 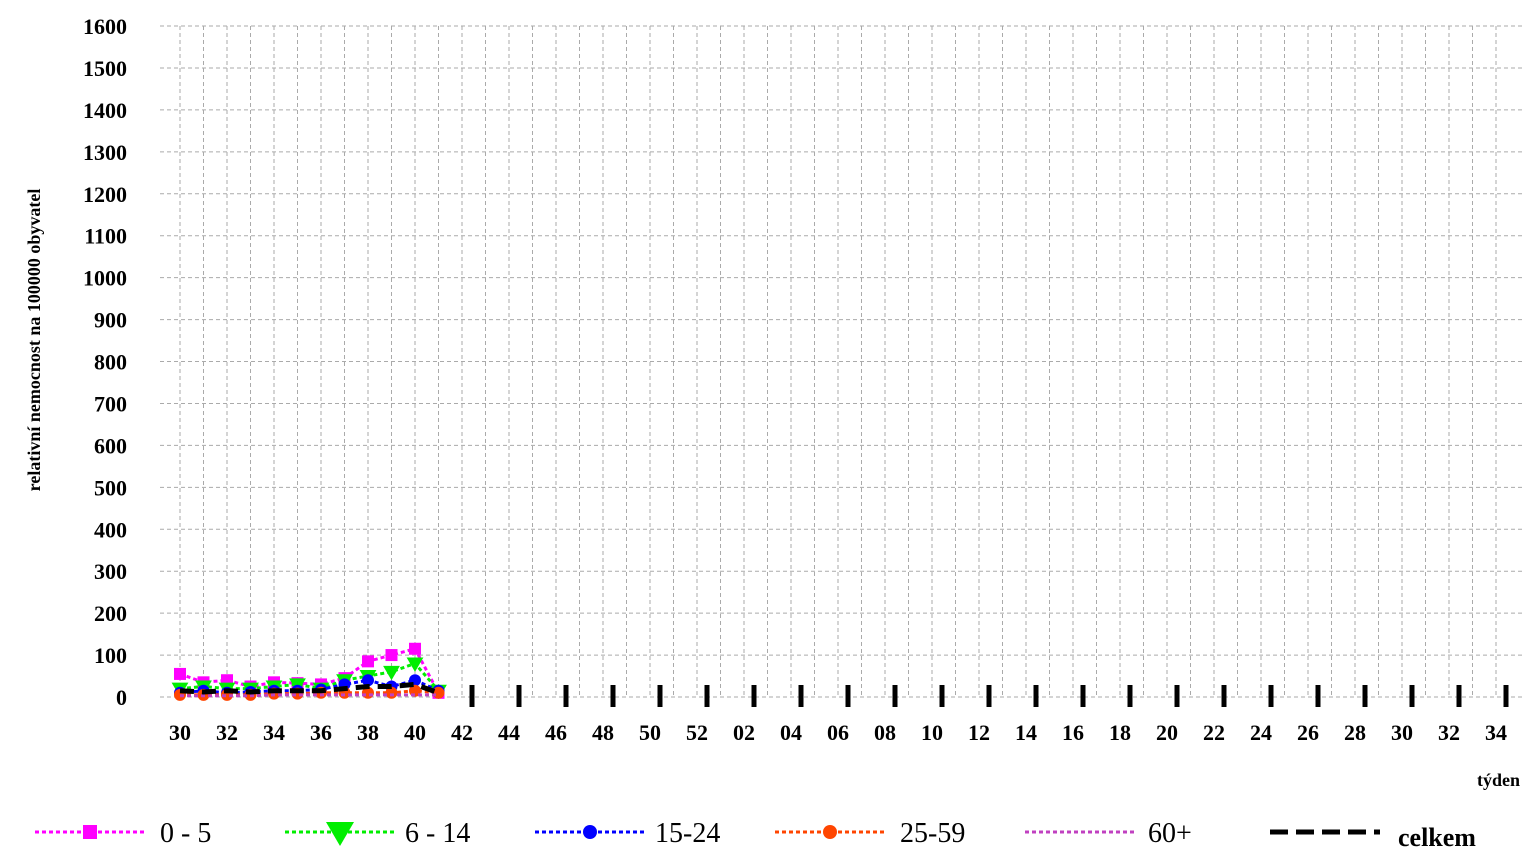 I want to click on y-tick-label: 1600, so click(x=105, y=26).